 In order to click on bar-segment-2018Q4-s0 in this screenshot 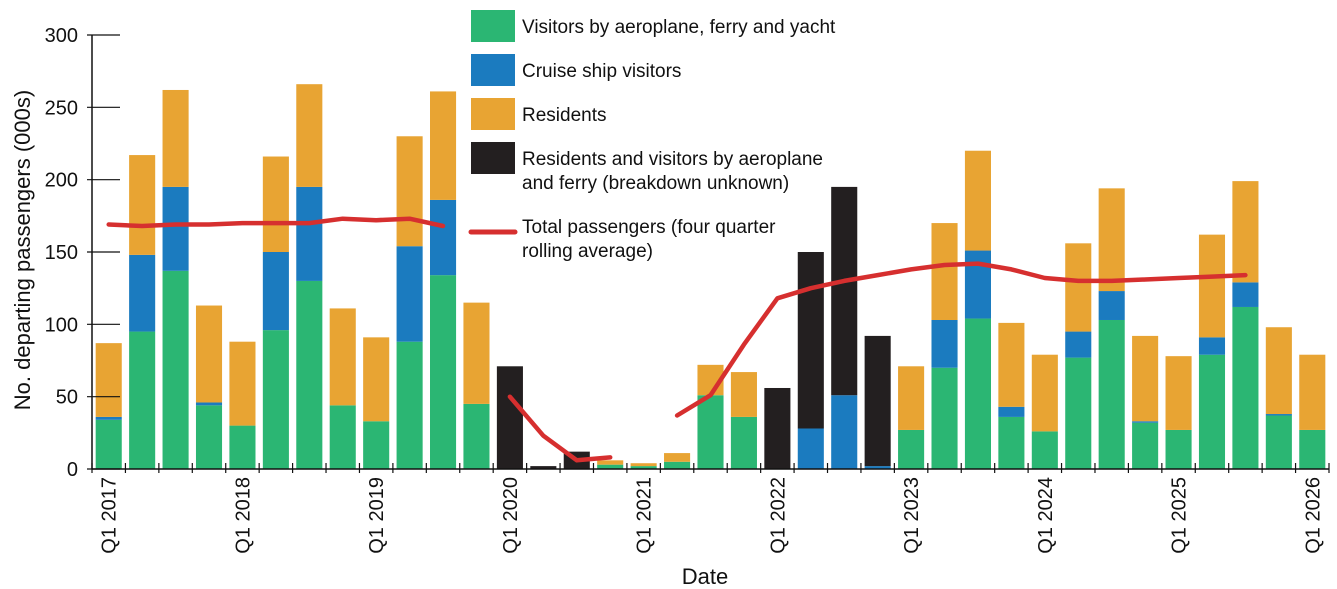, I will do `click(342, 437)`.